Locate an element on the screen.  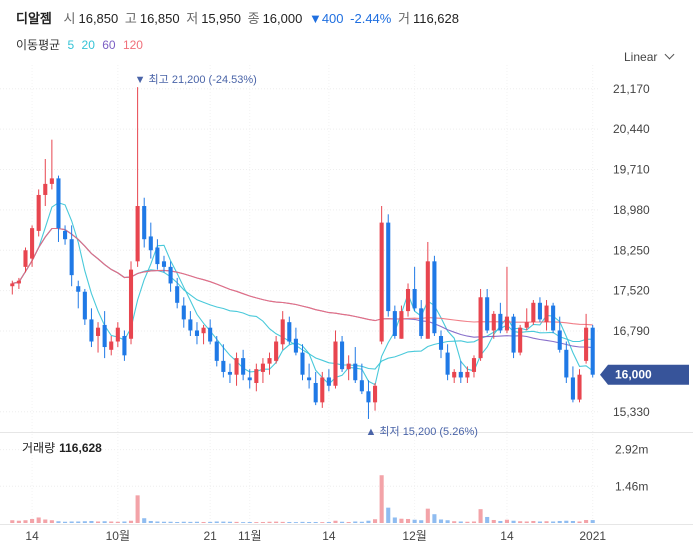
moving-average-legend: 이동평균 5 20 60 120 is located at coordinates (81, 44).